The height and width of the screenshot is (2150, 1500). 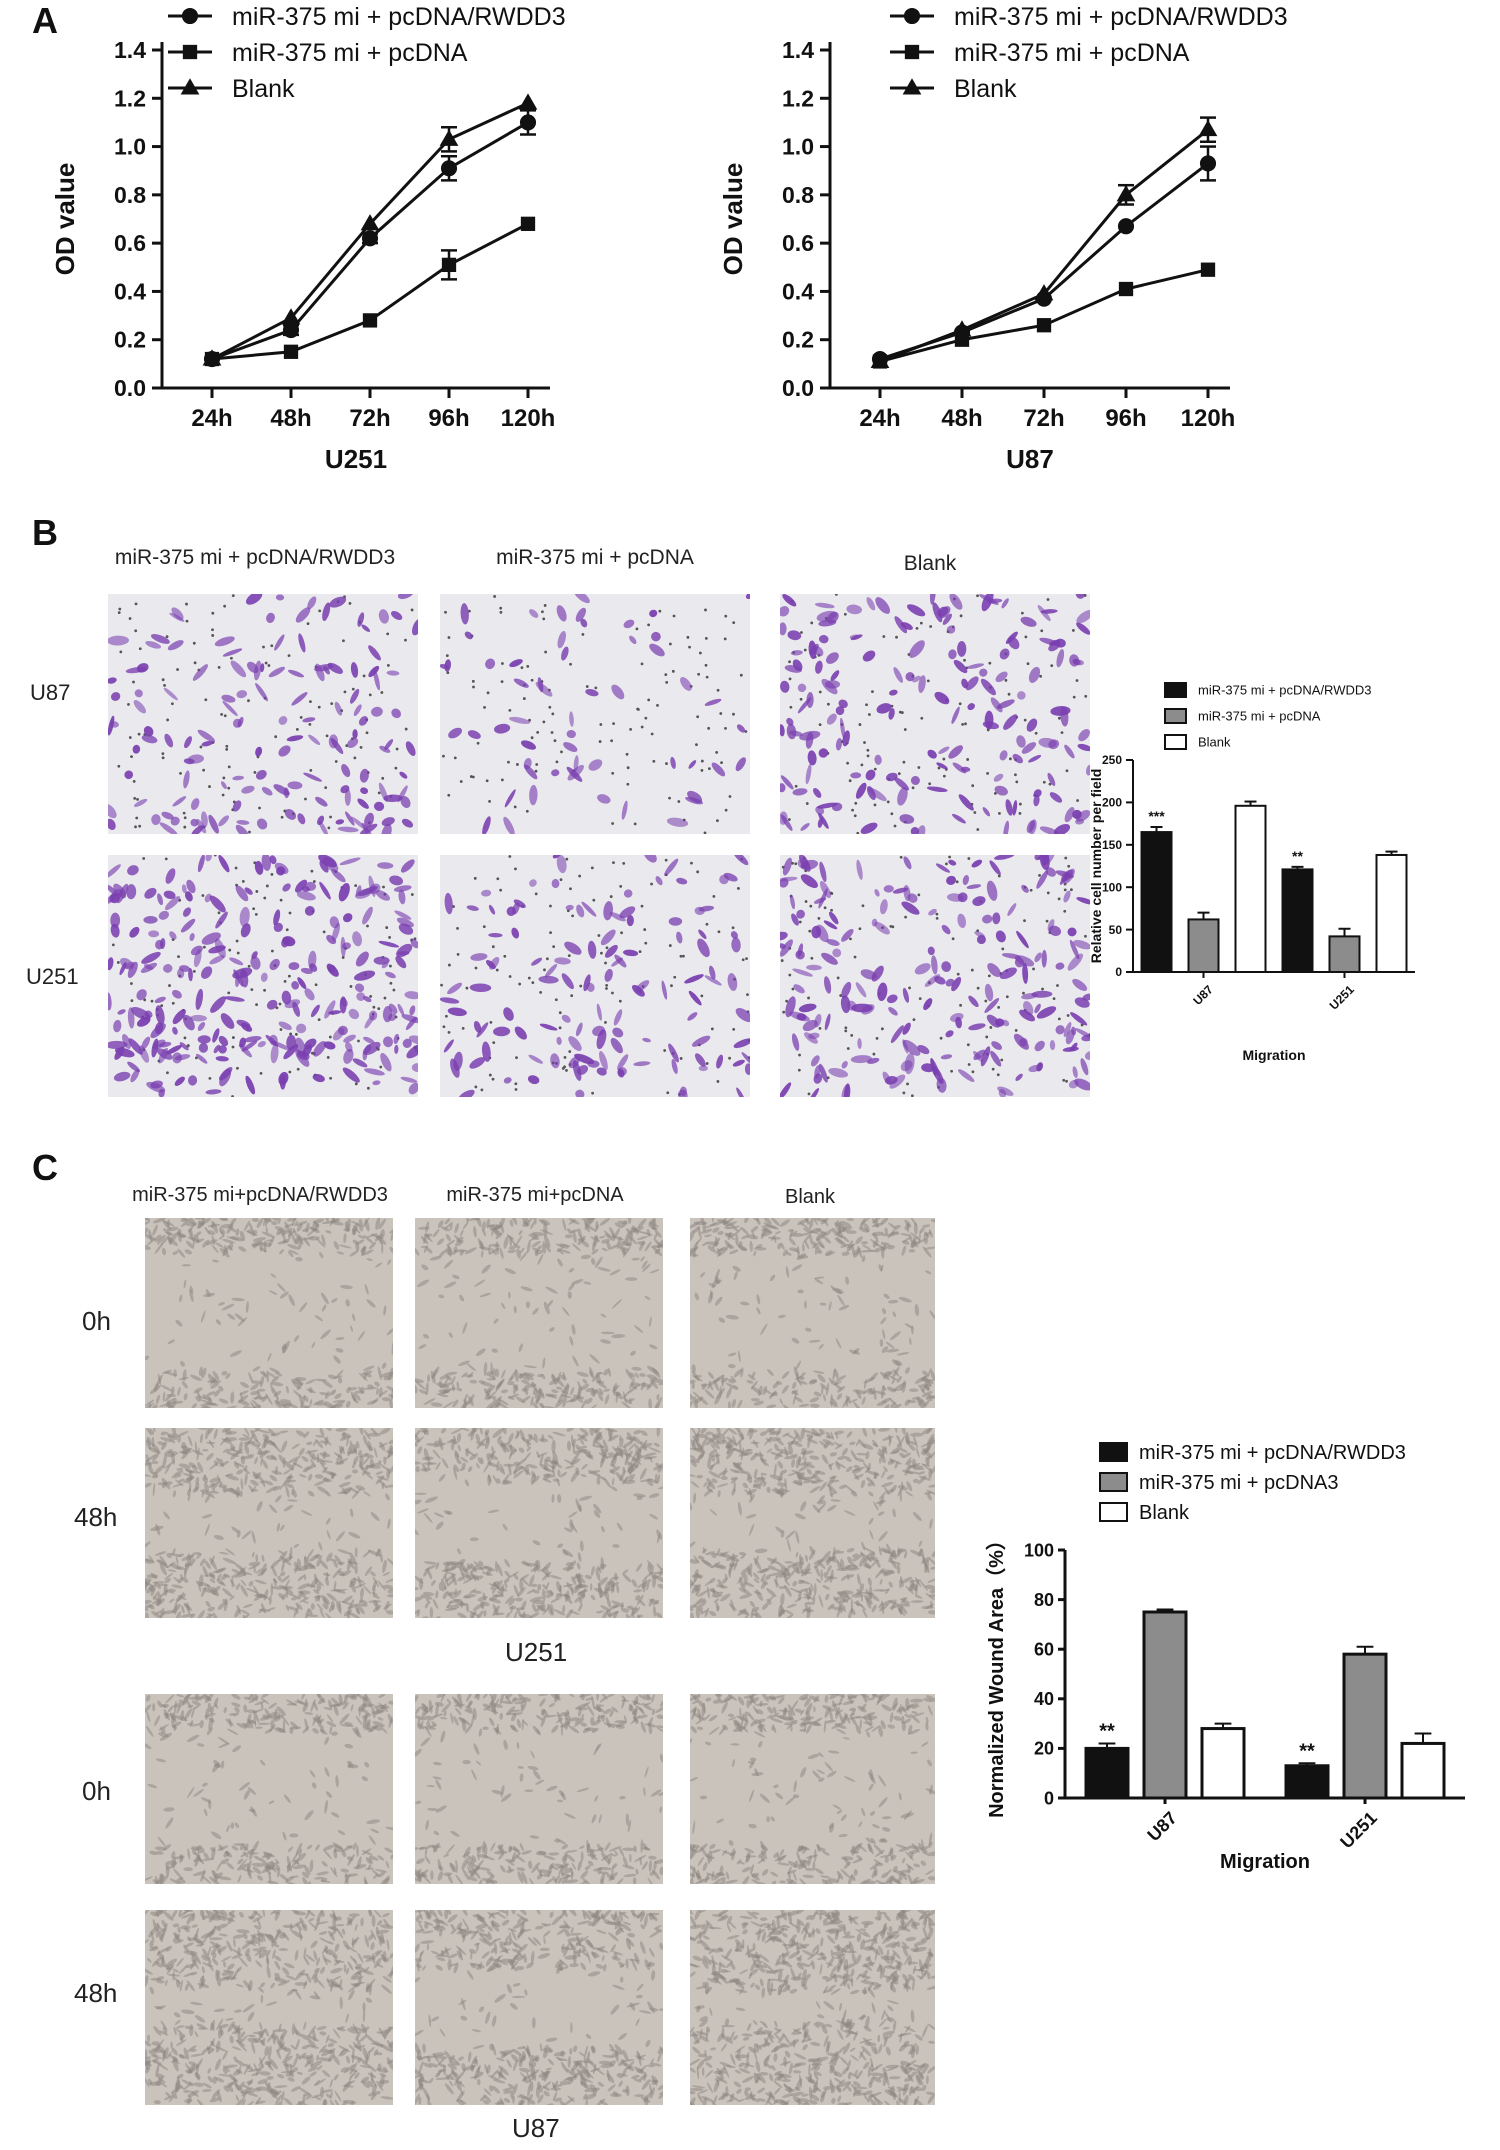 I want to click on legend-label: miR-375 mi + pcDNA, so click(x=1259, y=716).